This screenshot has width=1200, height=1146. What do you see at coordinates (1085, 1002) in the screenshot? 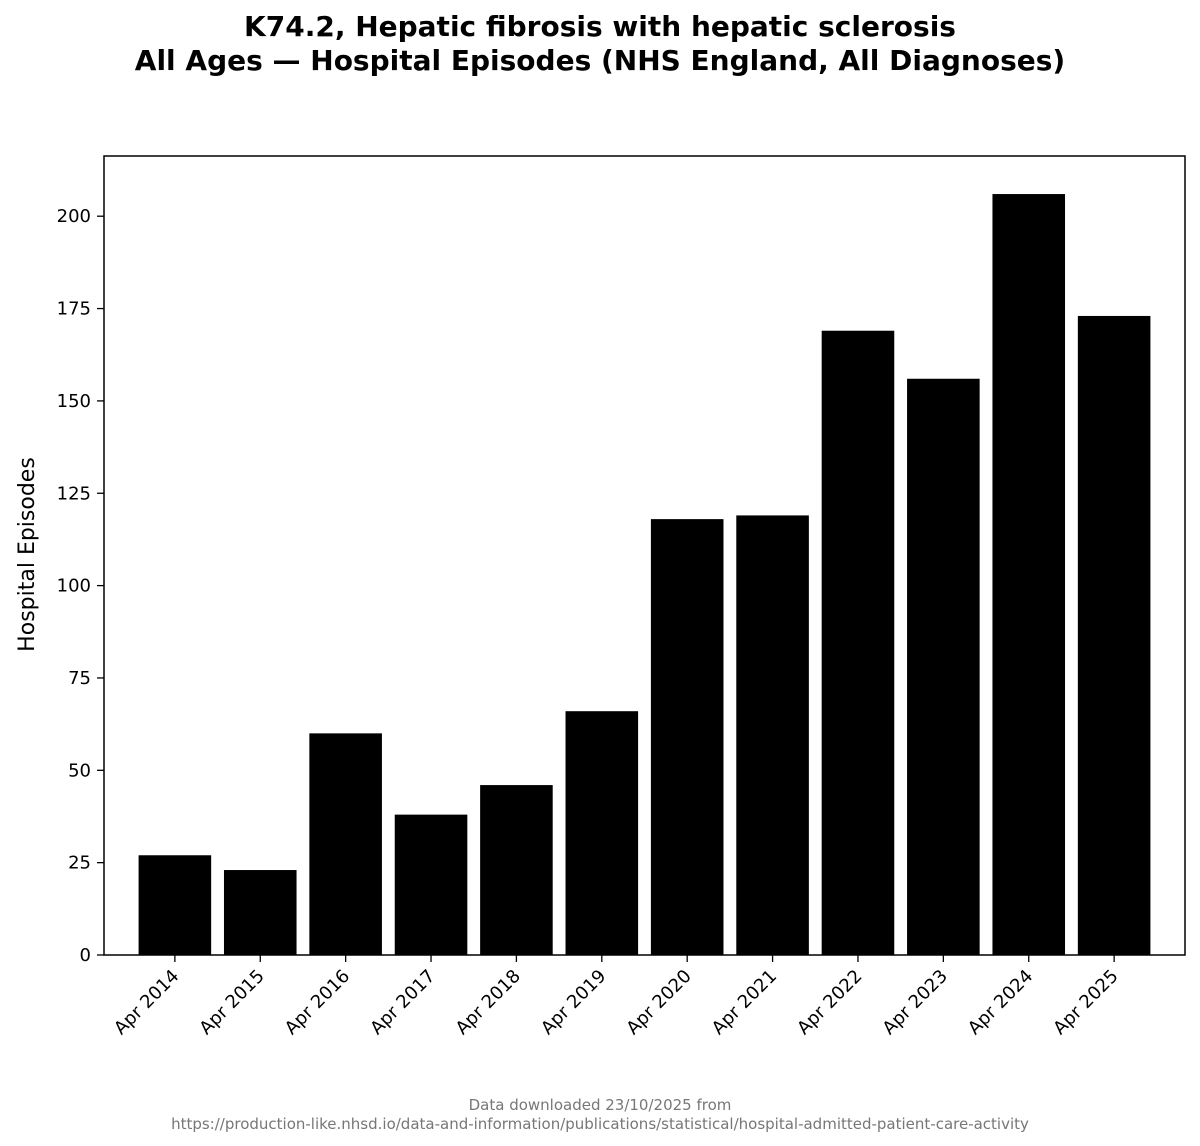
I see `x-tick-label: Apr 2025` at bounding box center [1085, 1002].